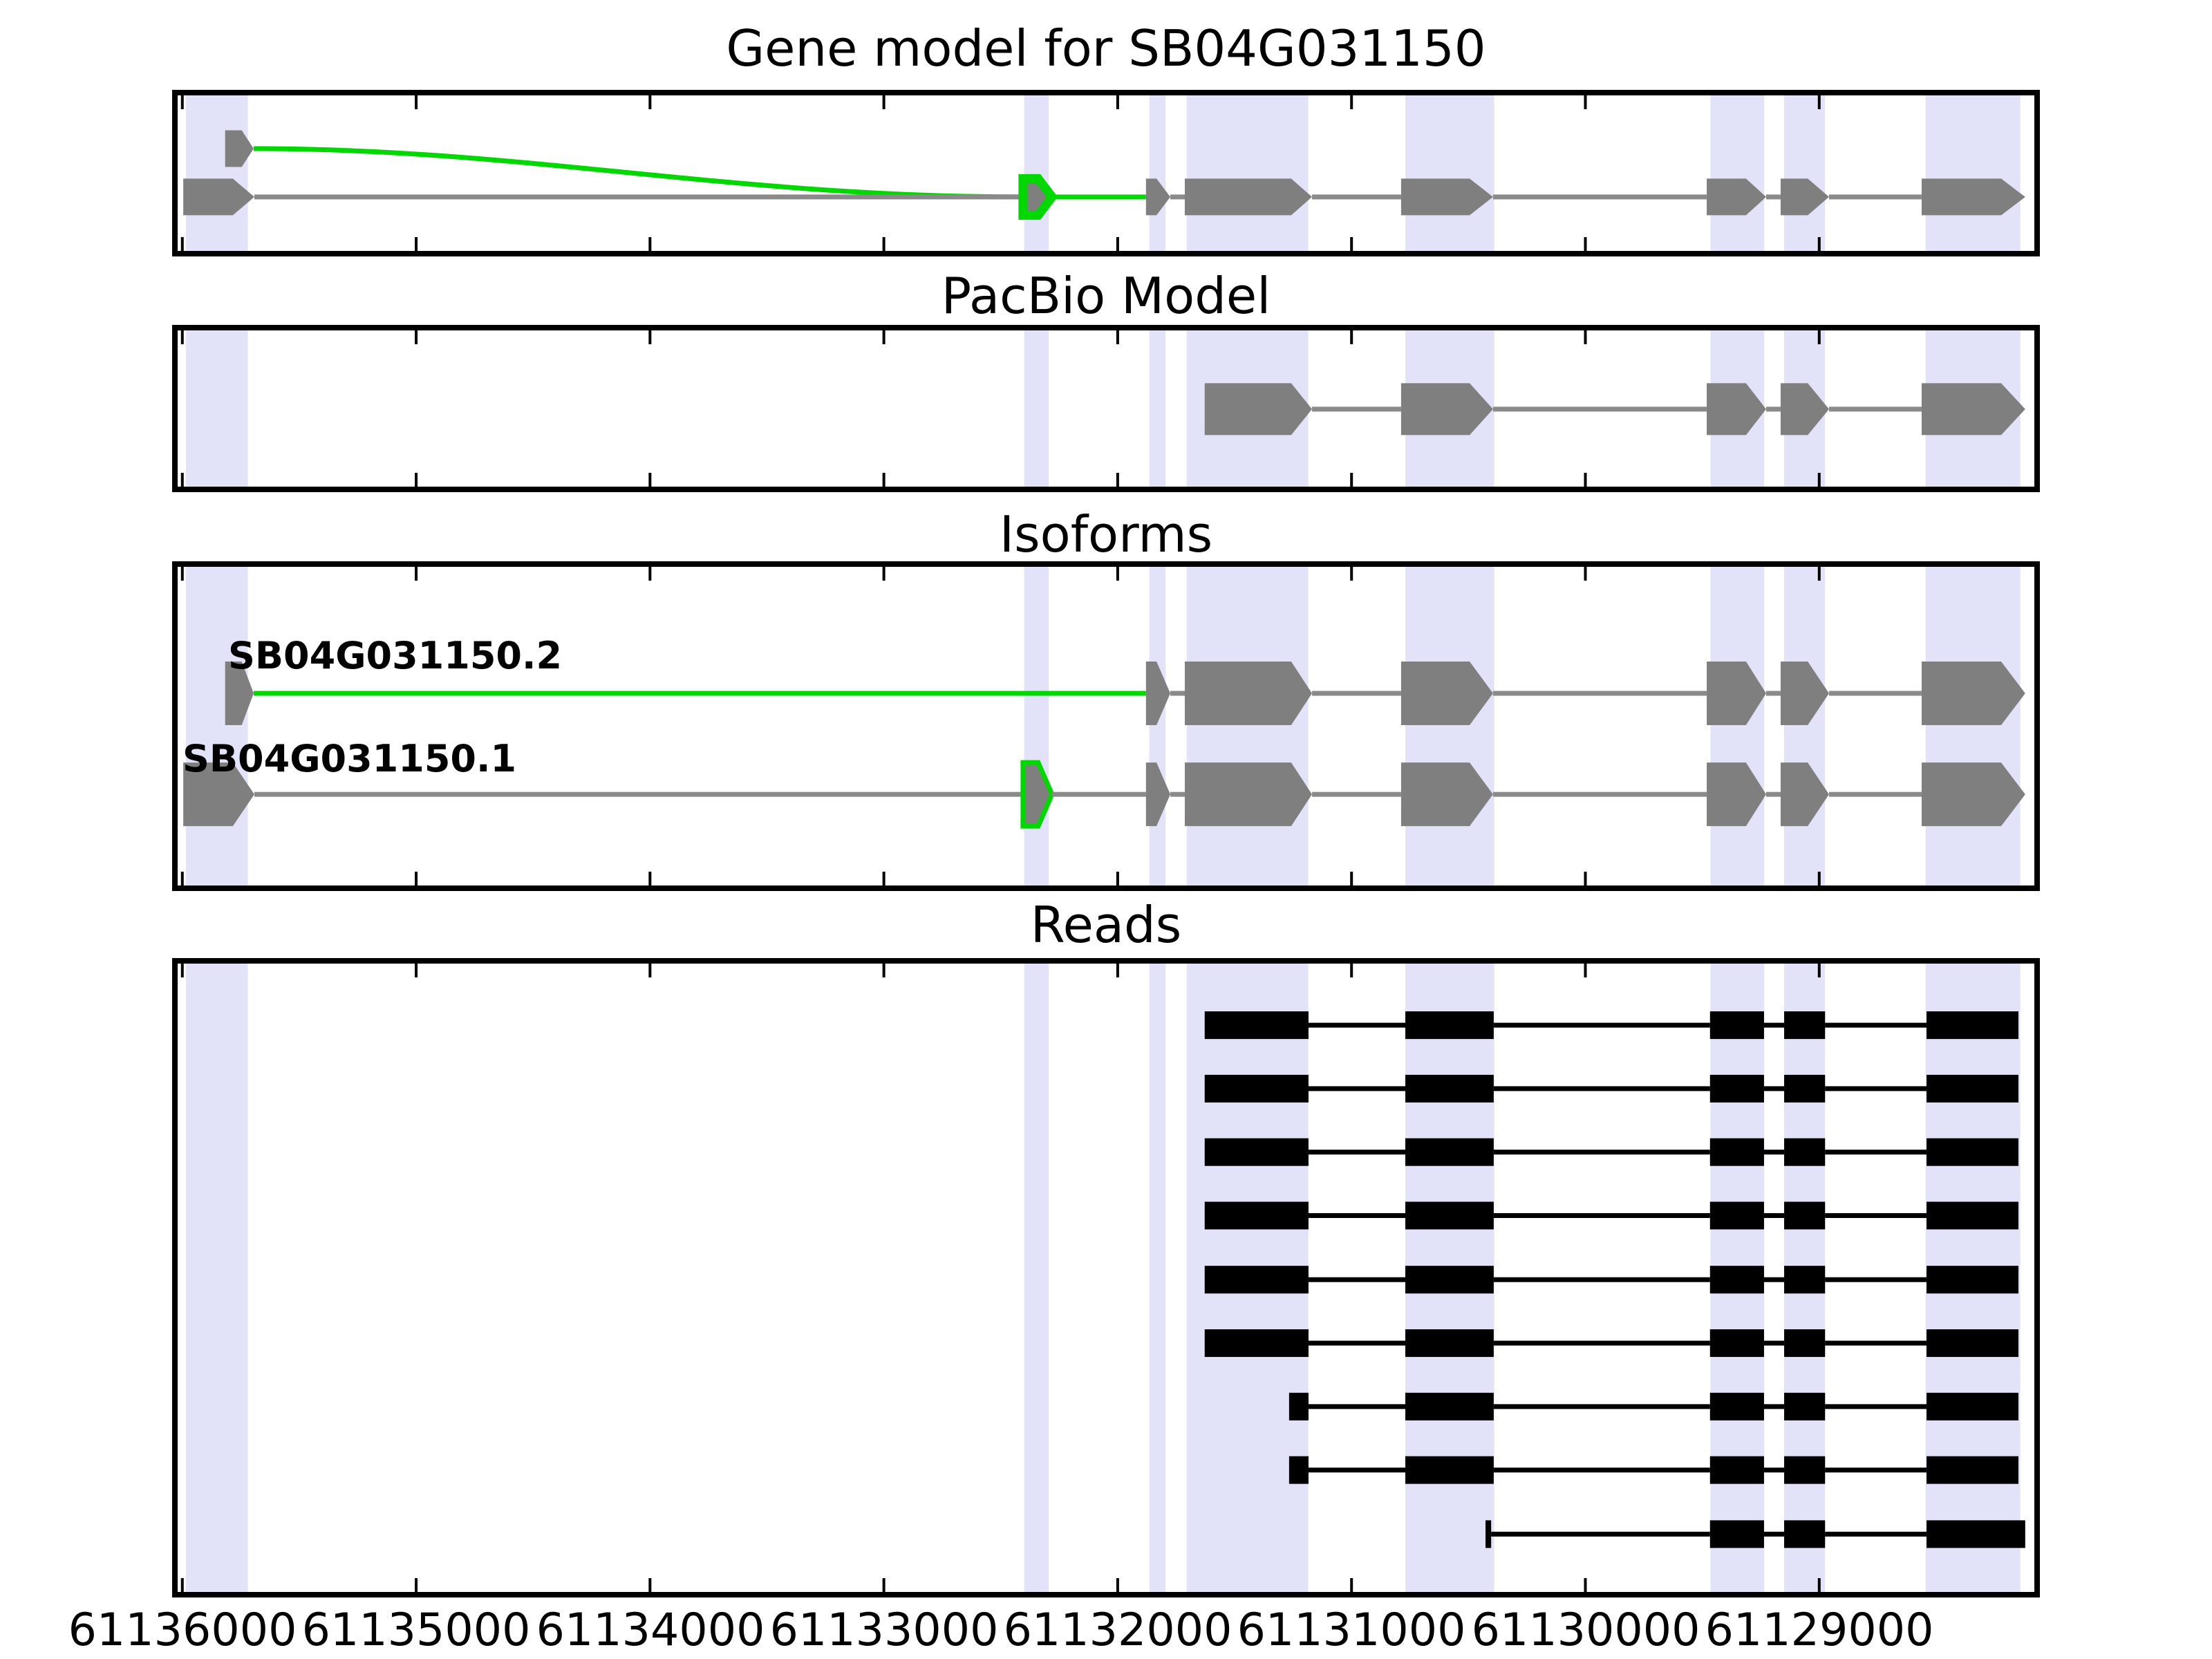 The height and width of the screenshot is (1659, 2212). I want to click on x-tick-label: 61135000, so click(416, 1630).